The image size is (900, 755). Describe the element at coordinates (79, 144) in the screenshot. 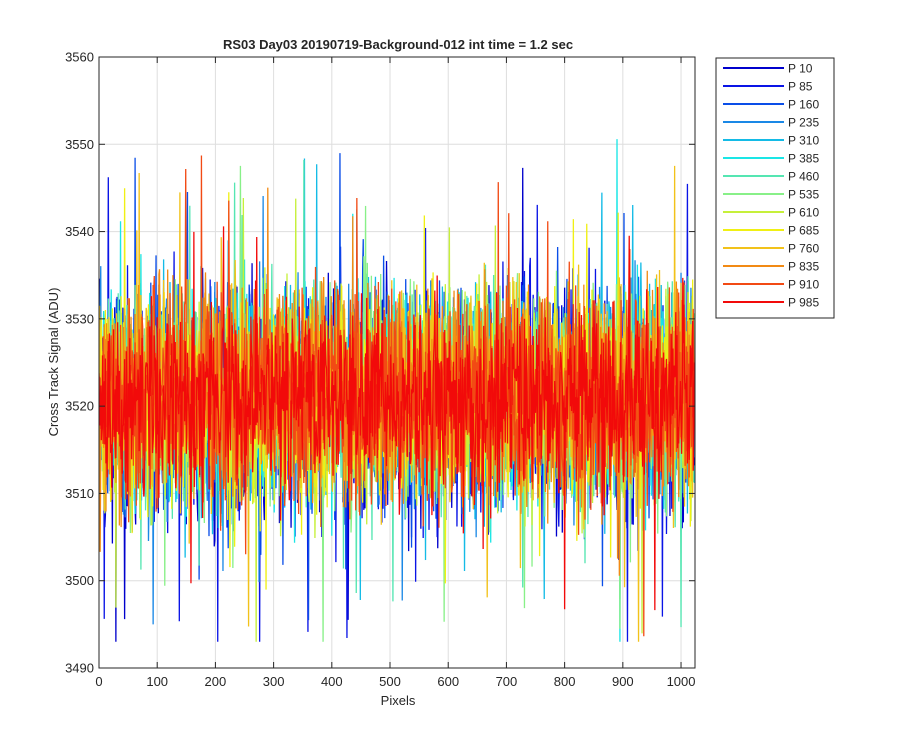

I see `y-tick-label: 3550` at that location.